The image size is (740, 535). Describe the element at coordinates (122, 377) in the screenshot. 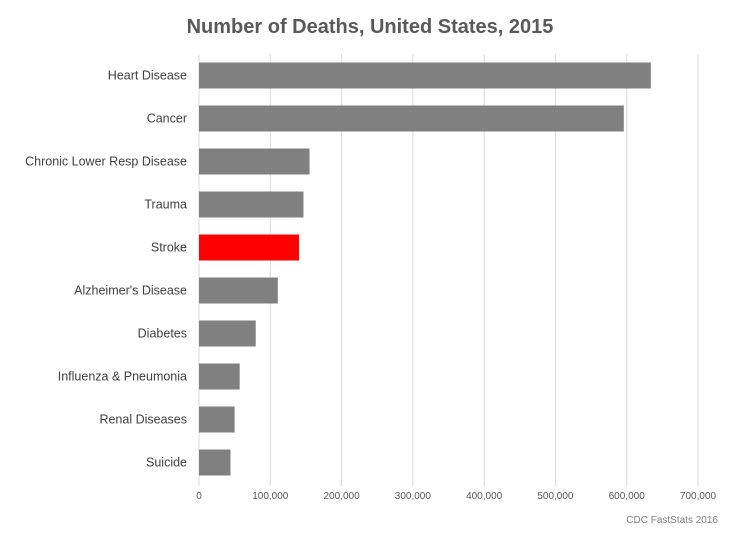

I see `category-label: Influenza & Pneumonia` at that location.